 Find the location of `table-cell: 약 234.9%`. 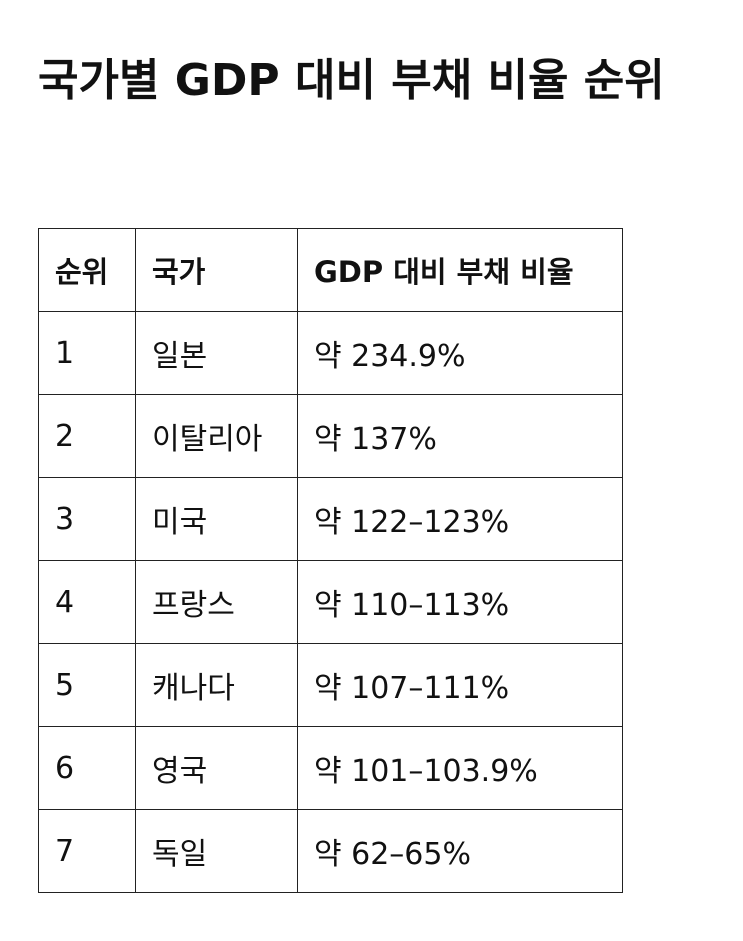

table-cell: 약 234.9% is located at coordinates (460, 353).